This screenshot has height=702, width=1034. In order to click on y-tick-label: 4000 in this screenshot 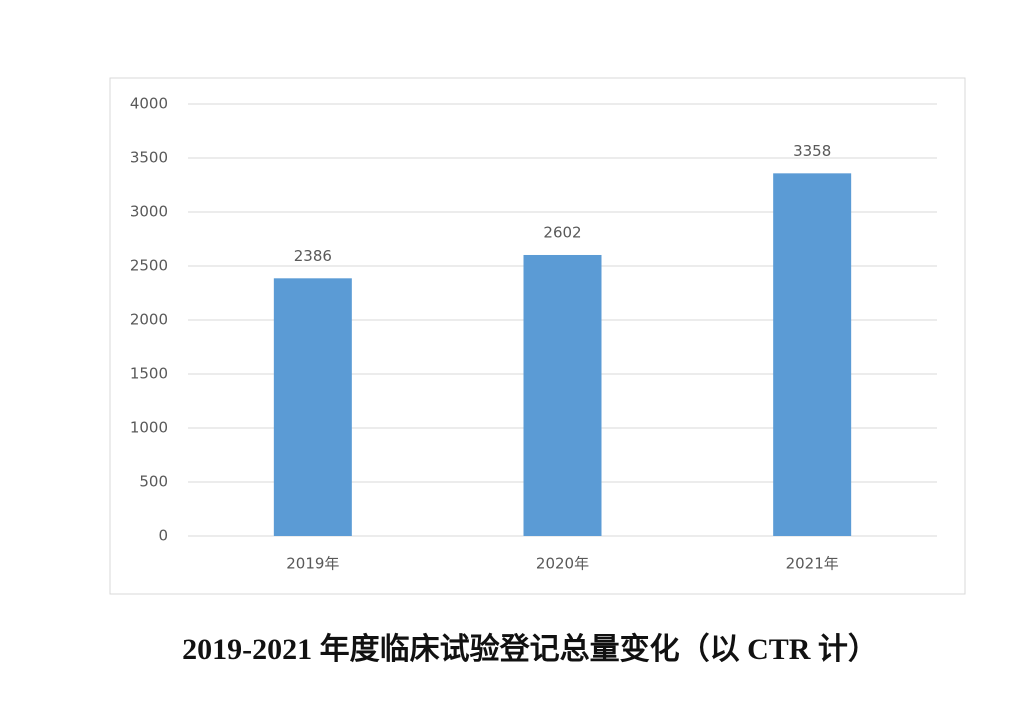, I will do `click(149, 104)`.